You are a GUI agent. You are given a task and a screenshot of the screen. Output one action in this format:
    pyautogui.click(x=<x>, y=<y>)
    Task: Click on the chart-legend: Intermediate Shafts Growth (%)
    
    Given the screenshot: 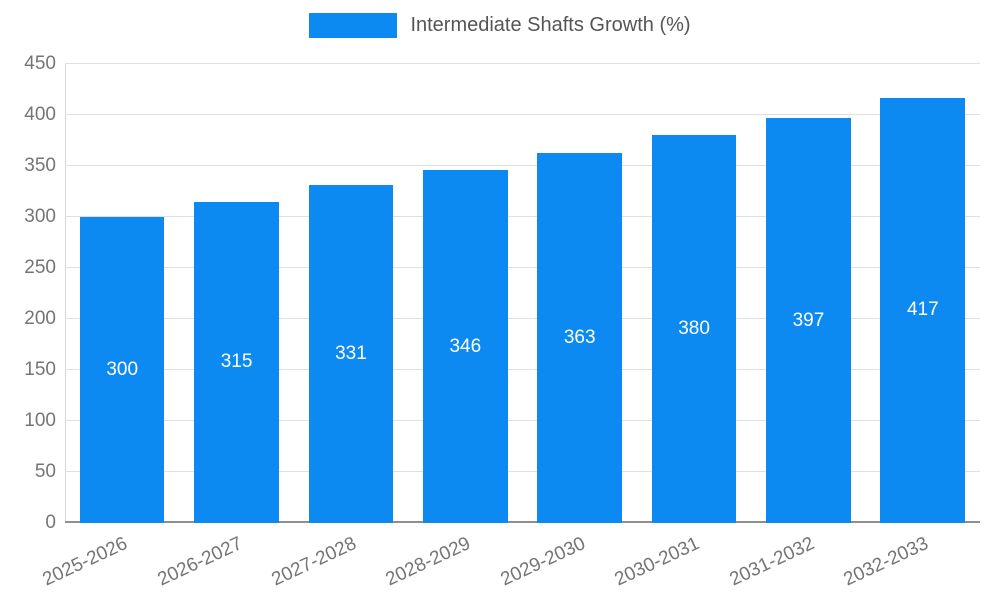 What is the action you would take?
    pyautogui.click(x=500, y=25)
    